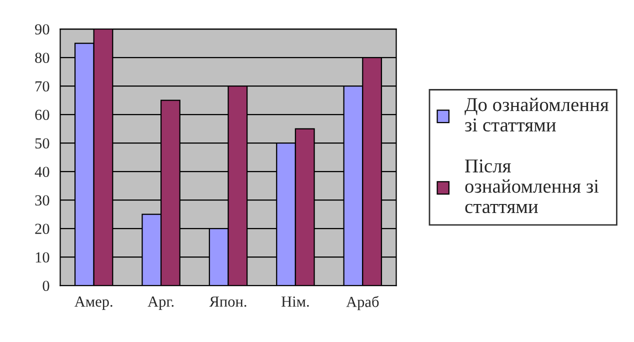  I want to click on y-tick-label: 70, so click(43, 86).